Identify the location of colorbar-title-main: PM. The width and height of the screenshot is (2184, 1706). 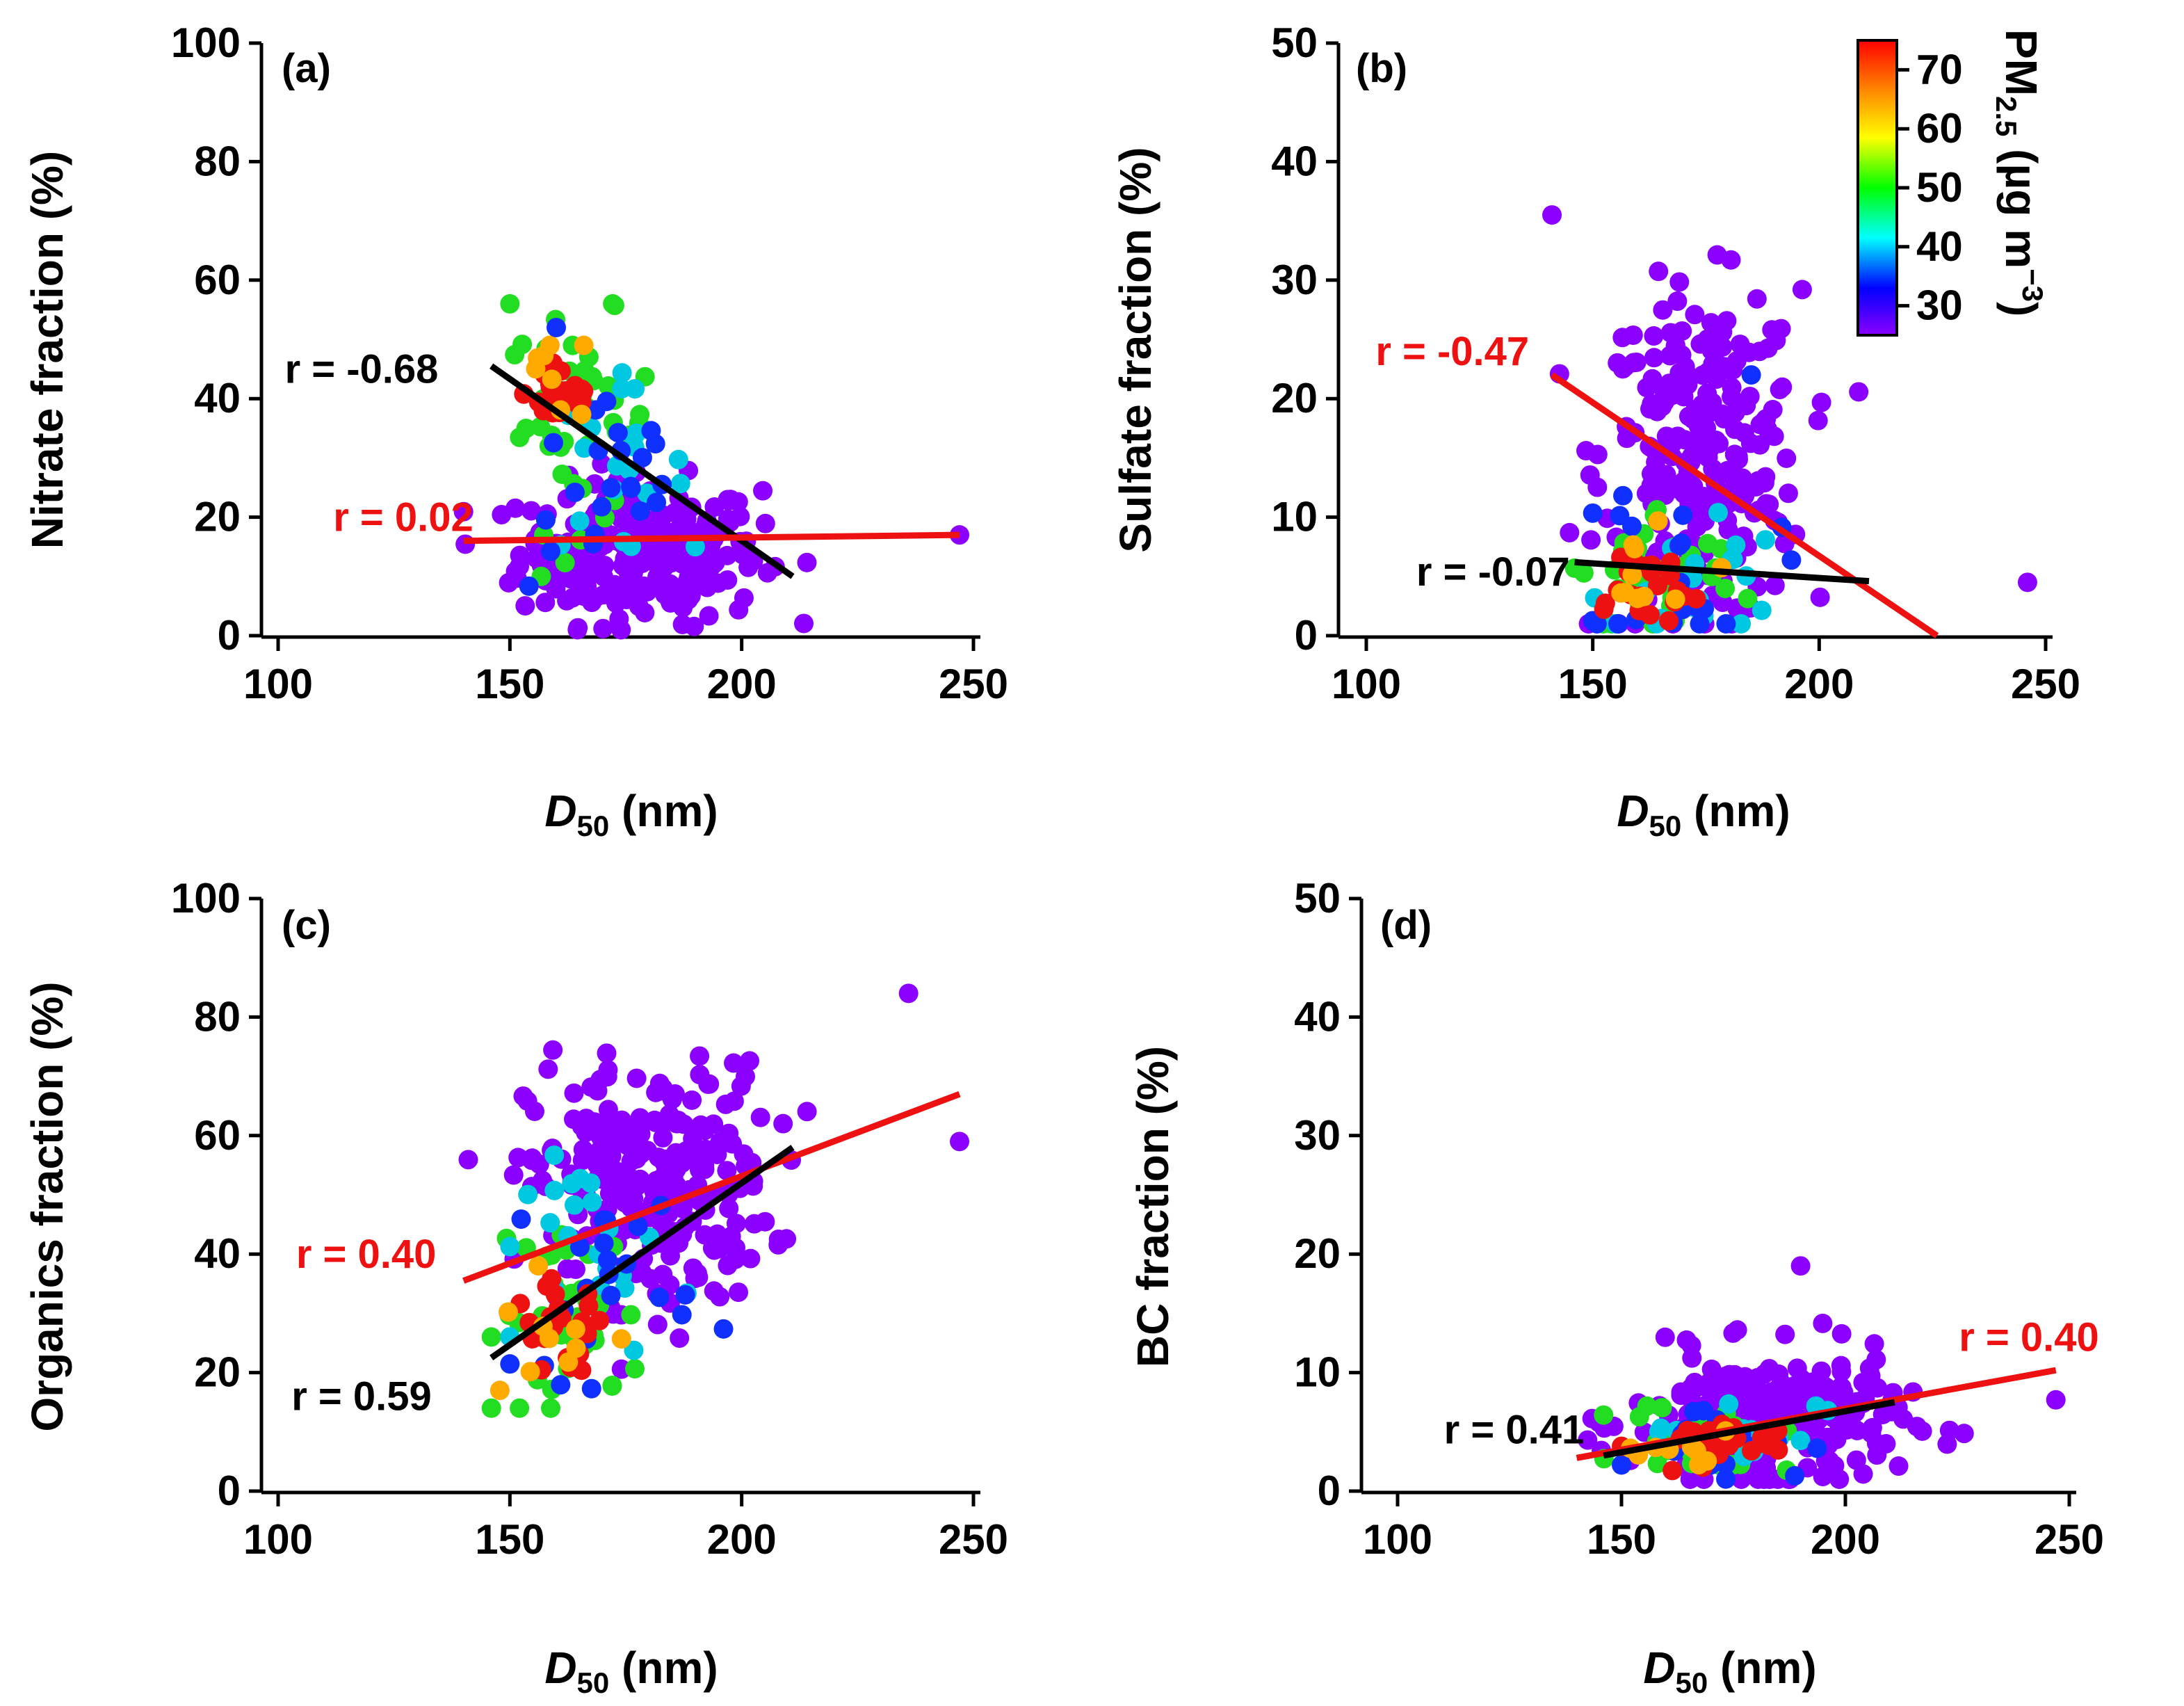
(2021, 62).